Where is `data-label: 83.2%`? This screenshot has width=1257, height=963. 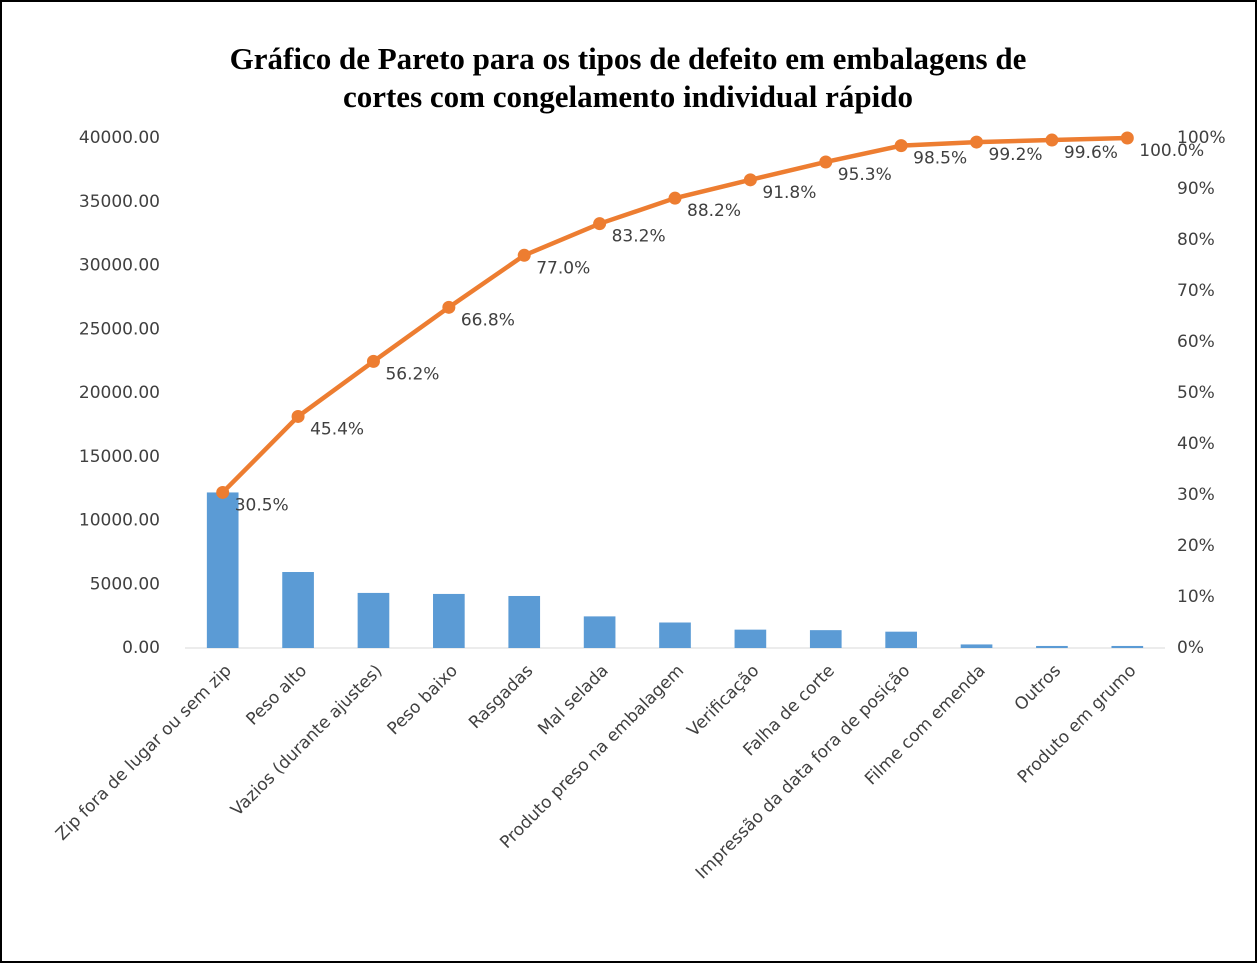 data-label: 83.2% is located at coordinates (639, 237).